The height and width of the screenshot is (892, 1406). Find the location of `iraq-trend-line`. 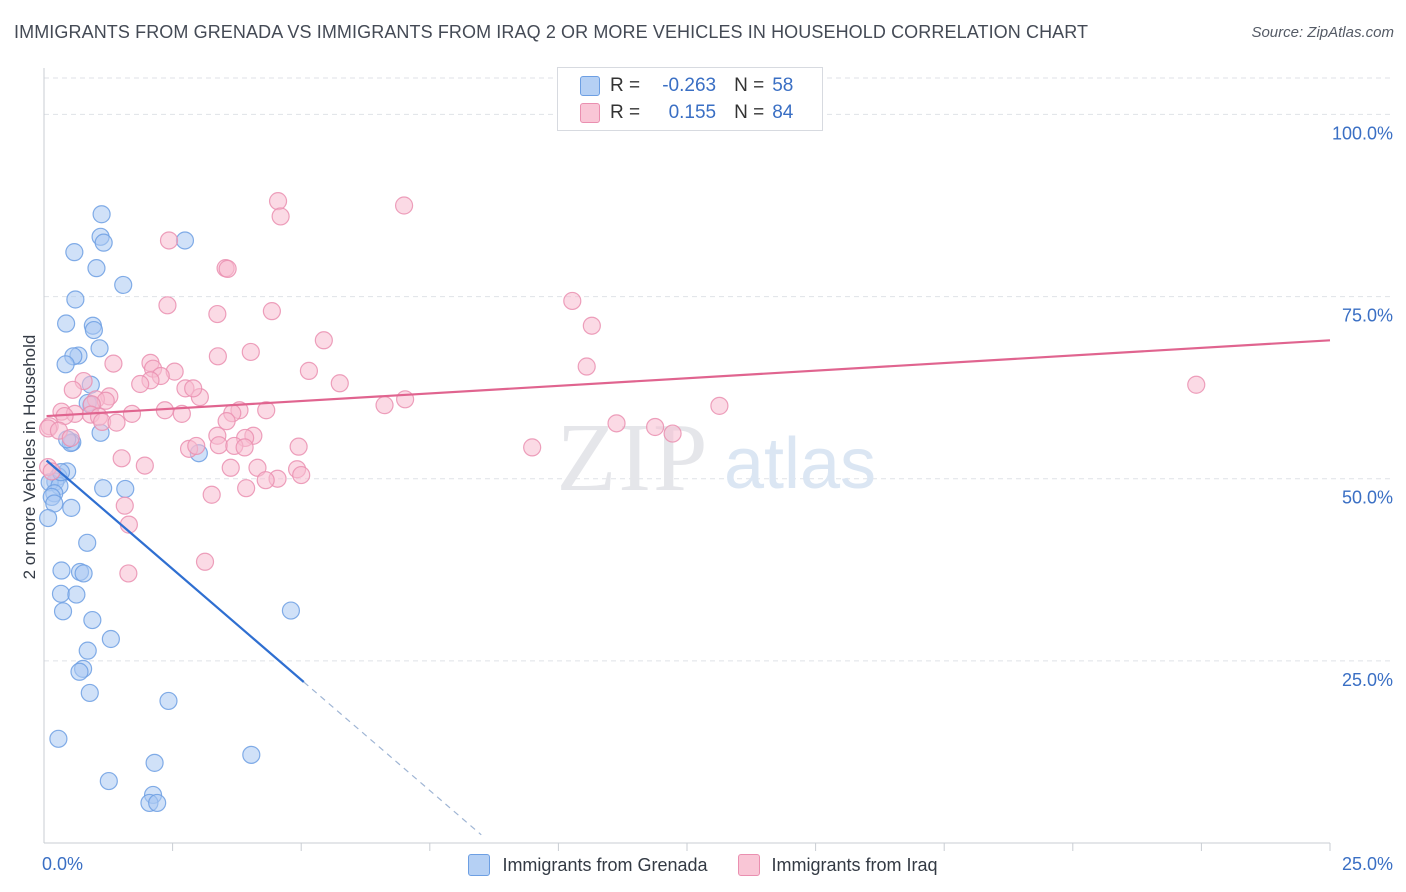

iraq-trend-line is located at coordinates (688, 378).